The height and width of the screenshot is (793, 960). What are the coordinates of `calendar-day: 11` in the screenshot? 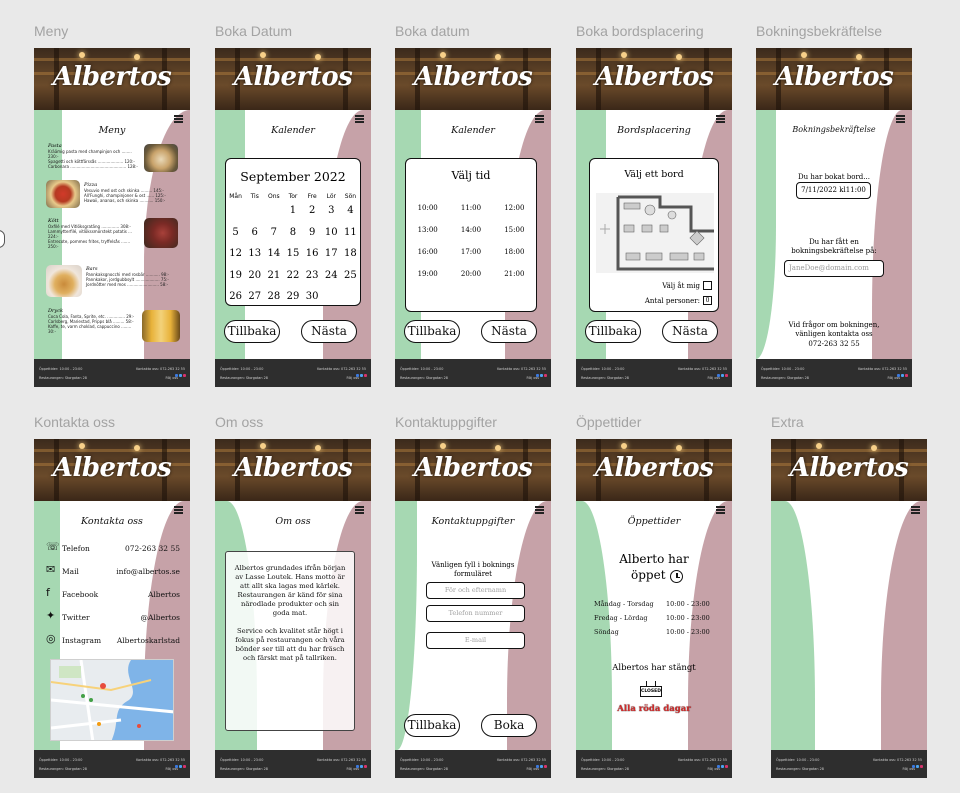 It's located at (350, 232).